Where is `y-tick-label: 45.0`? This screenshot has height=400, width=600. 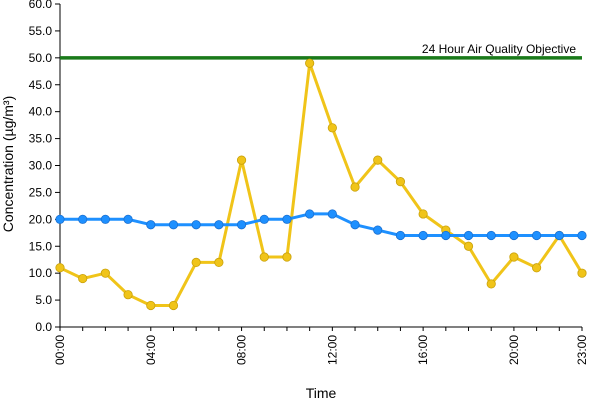 y-tick-label: 45.0 is located at coordinates (41, 85).